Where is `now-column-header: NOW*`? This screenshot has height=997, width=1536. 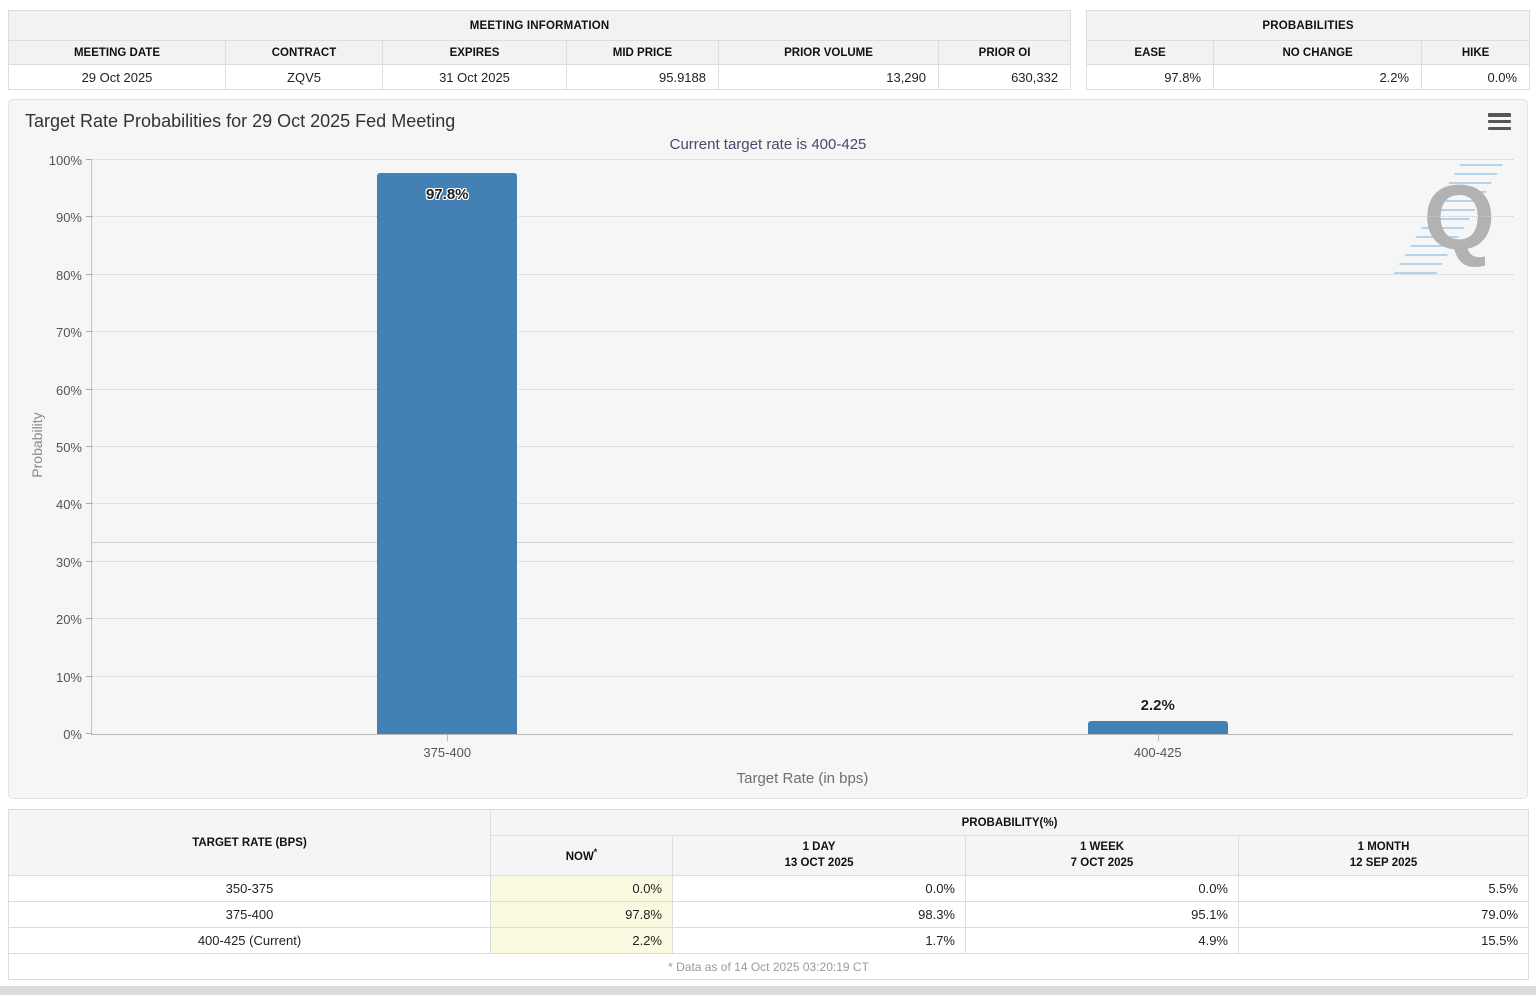
now-column-header: NOW* is located at coordinates (581, 855).